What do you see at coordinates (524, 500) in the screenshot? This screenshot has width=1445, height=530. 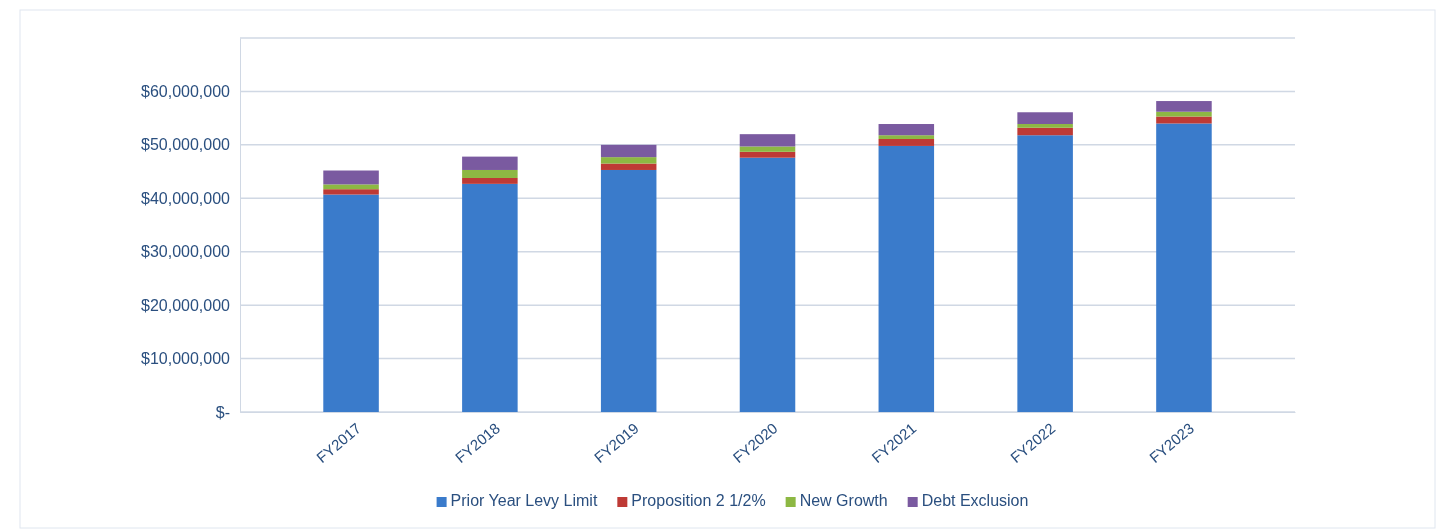 I see `legend-label: Prior Year Levy Limit` at bounding box center [524, 500].